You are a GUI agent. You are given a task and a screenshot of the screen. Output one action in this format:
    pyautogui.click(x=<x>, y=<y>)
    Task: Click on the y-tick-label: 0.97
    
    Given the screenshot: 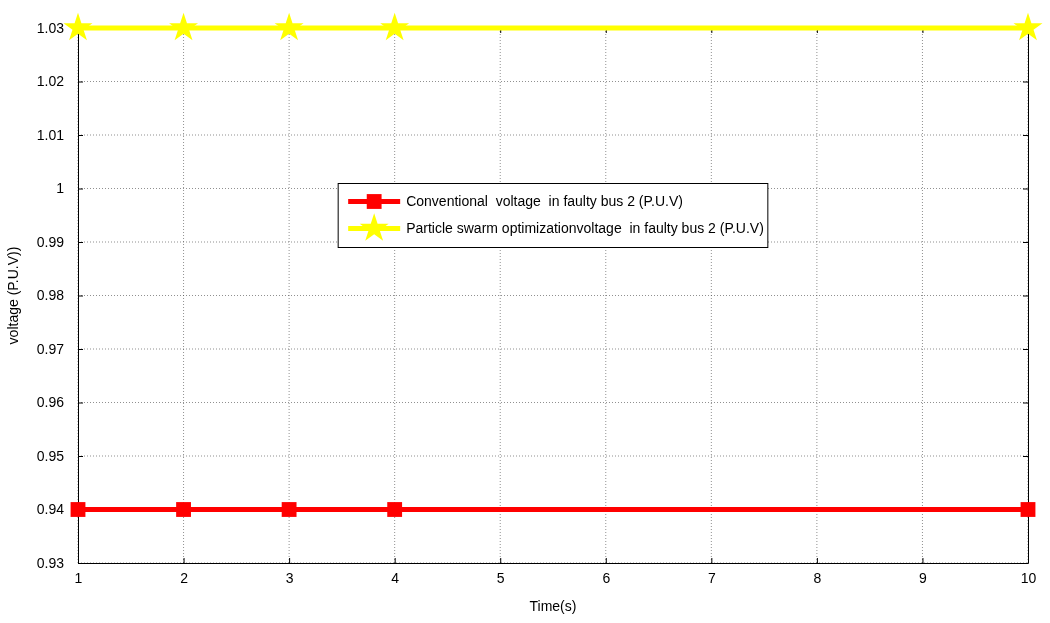 What is the action you would take?
    pyautogui.click(x=50, y=348)
    